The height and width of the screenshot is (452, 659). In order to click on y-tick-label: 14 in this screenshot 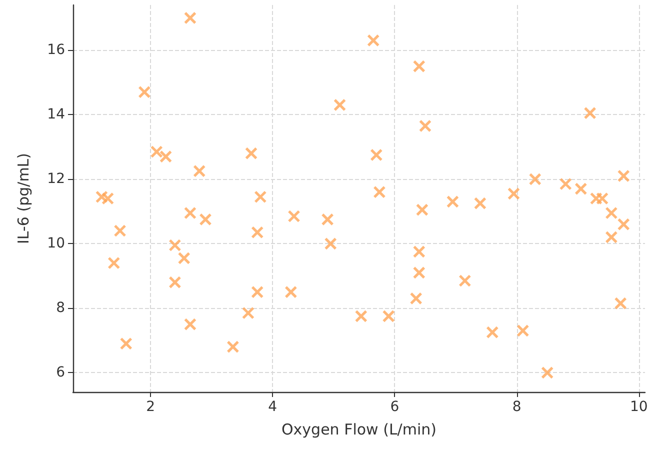, I will do `click(56, 114)`.